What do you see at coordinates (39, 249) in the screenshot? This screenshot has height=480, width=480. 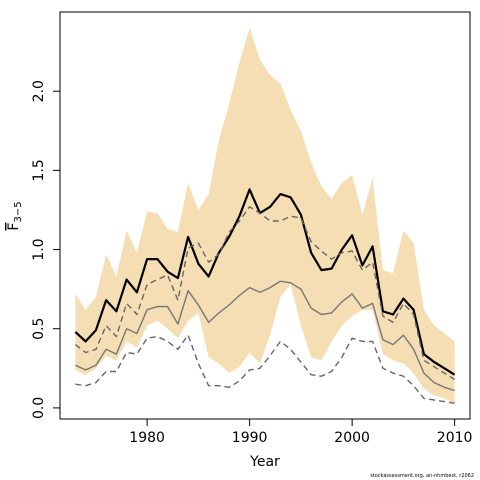 I see `y-tick-label-1: 1.0` at bounding box center [39, 249].